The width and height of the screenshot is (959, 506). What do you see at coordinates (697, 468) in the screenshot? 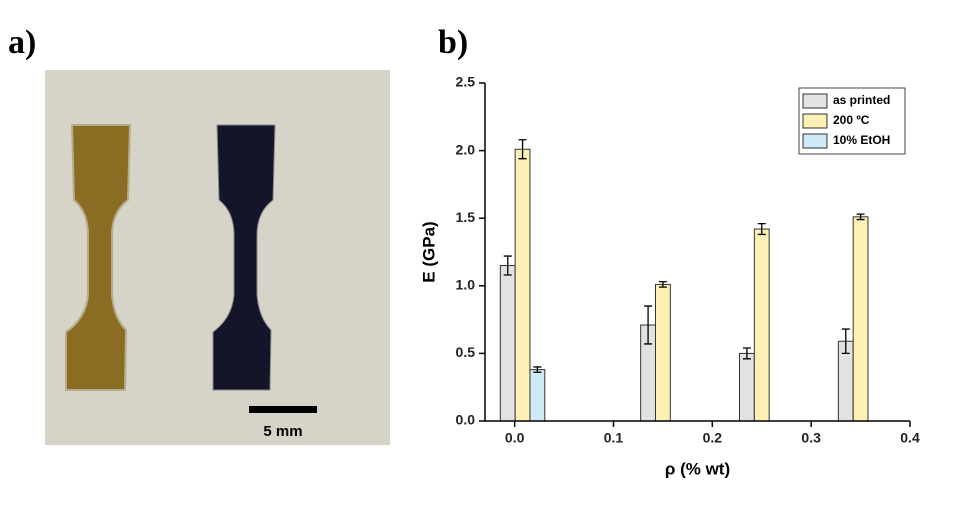
I see `x-axis-label: ρ (% wt)` at bounding box center [697, 468].